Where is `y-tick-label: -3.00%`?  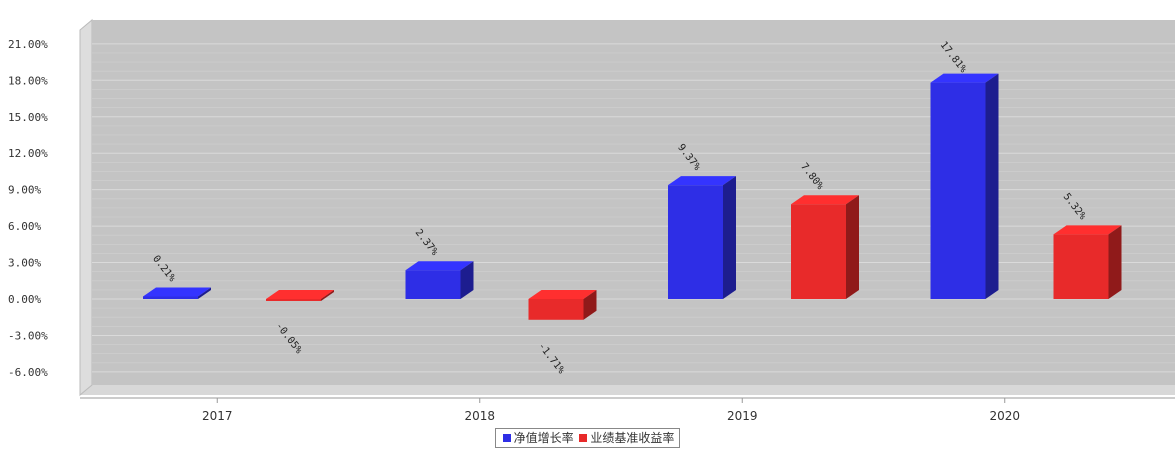
y-tick-label: -3.00% is located at coordinates (28, 335).